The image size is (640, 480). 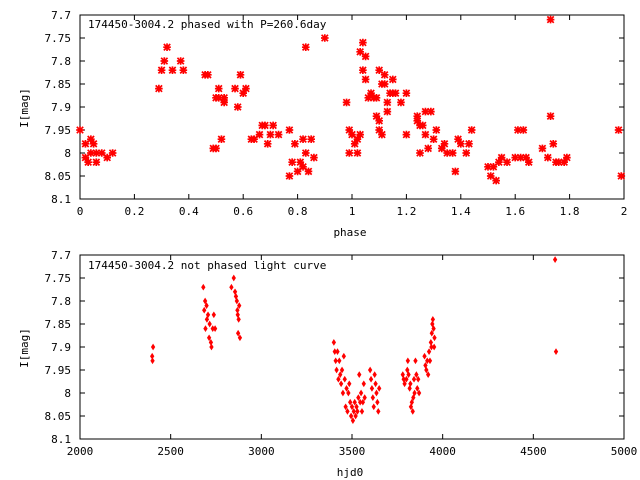 What do you see at coordinates (189, 211) in the screenshot?
I see `phased-x-tick-label: 0.4` at bounding box center [189, 211].